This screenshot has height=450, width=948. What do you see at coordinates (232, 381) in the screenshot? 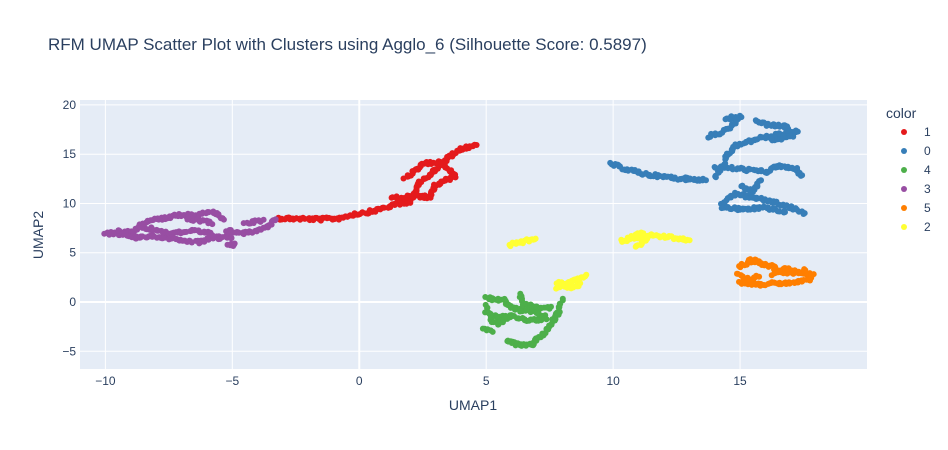
I see `x-tick-label: −5` at bounding box center [232, 381].